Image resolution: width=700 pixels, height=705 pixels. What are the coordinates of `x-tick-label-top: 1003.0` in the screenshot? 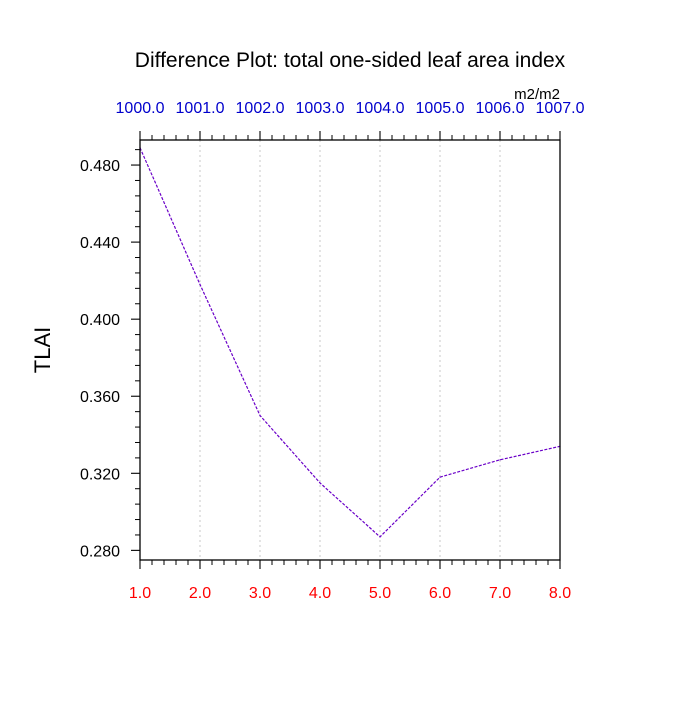 It's located at (320, 108).